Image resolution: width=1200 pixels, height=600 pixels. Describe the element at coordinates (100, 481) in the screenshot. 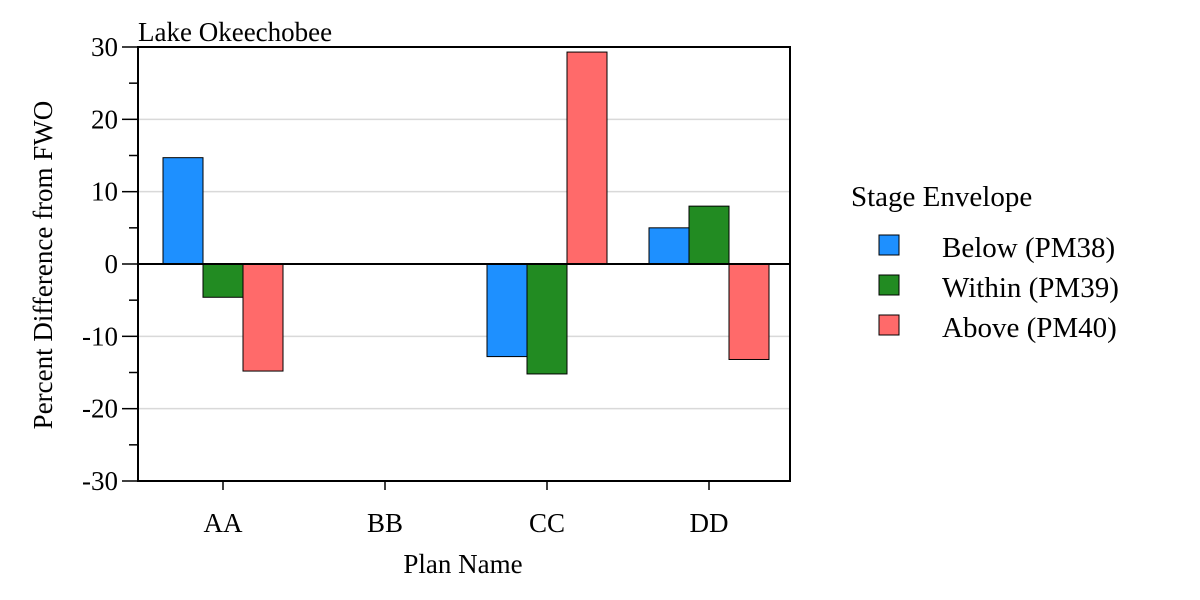

I see `y-tick-label: -30` at that location.